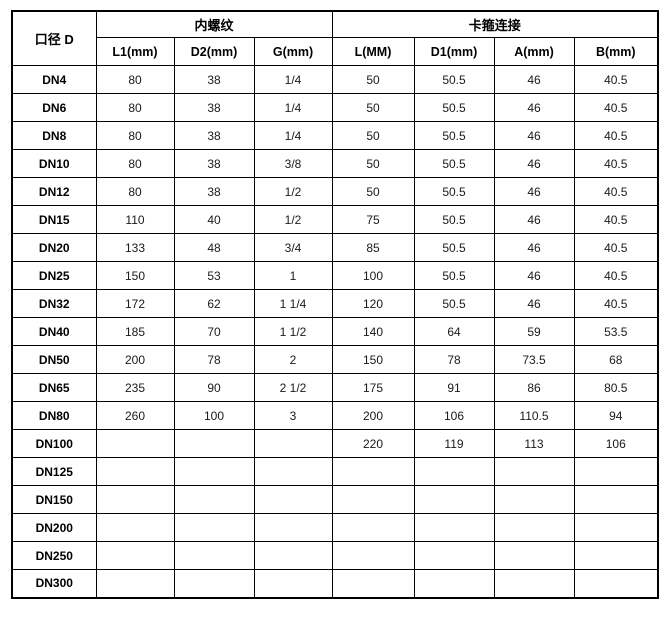 This screenshot has height=633, width=668. Describe the element at coordinates (616, 359) in the screenshot. I see `data-cell: 68` at that location.